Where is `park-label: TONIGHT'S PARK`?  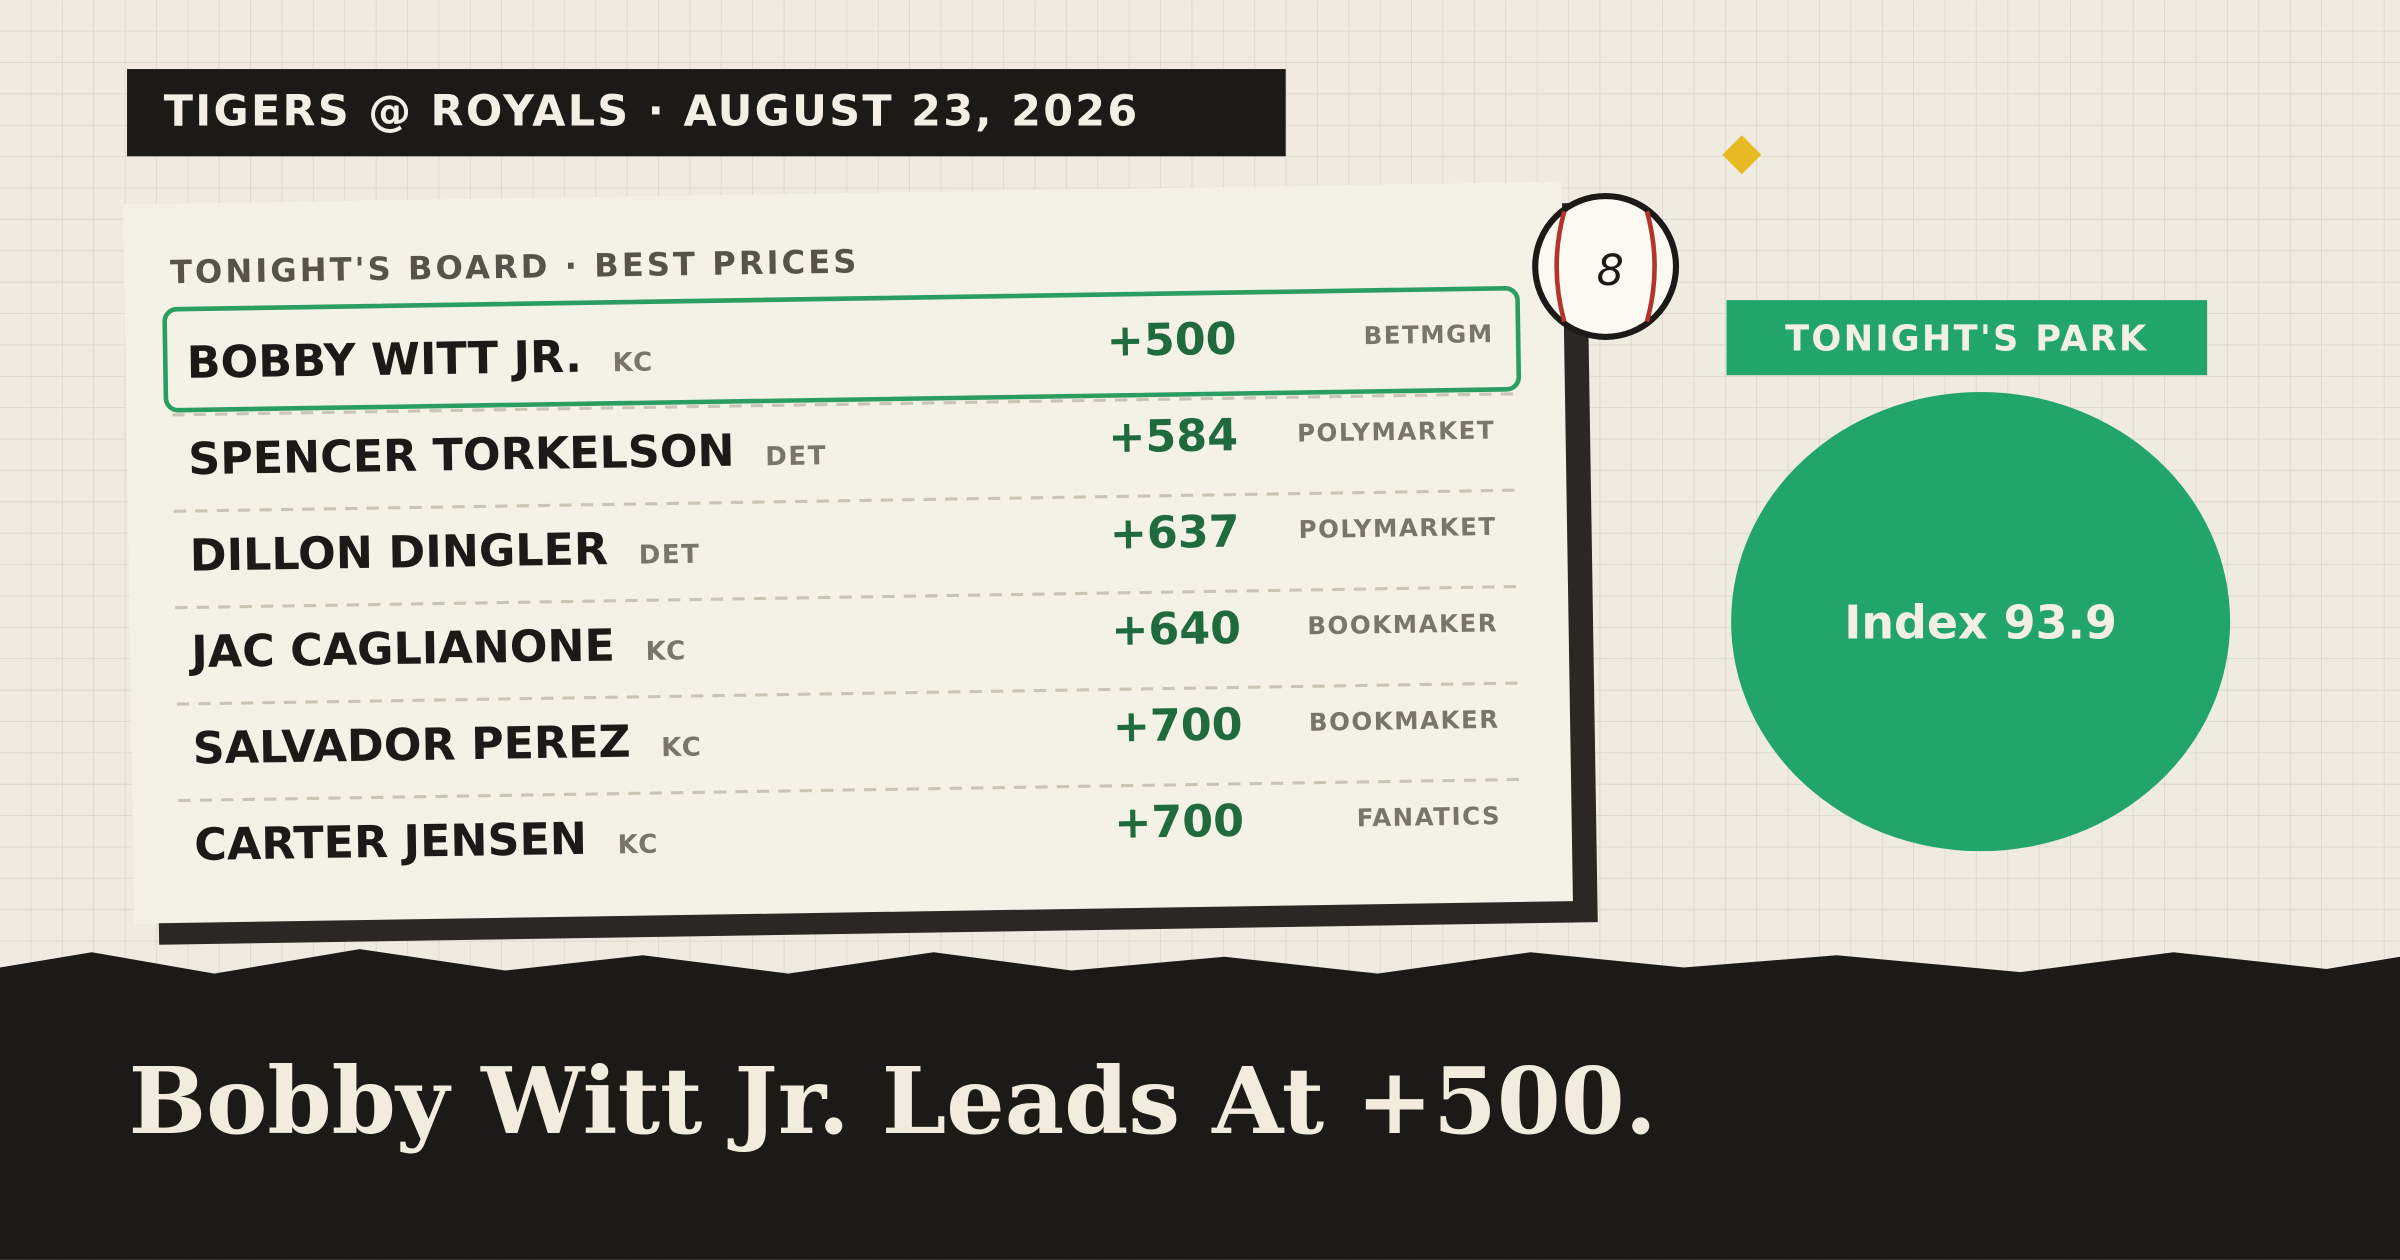
park-label: TONIGHT'S PARK is located at coordinates (1966, 339).